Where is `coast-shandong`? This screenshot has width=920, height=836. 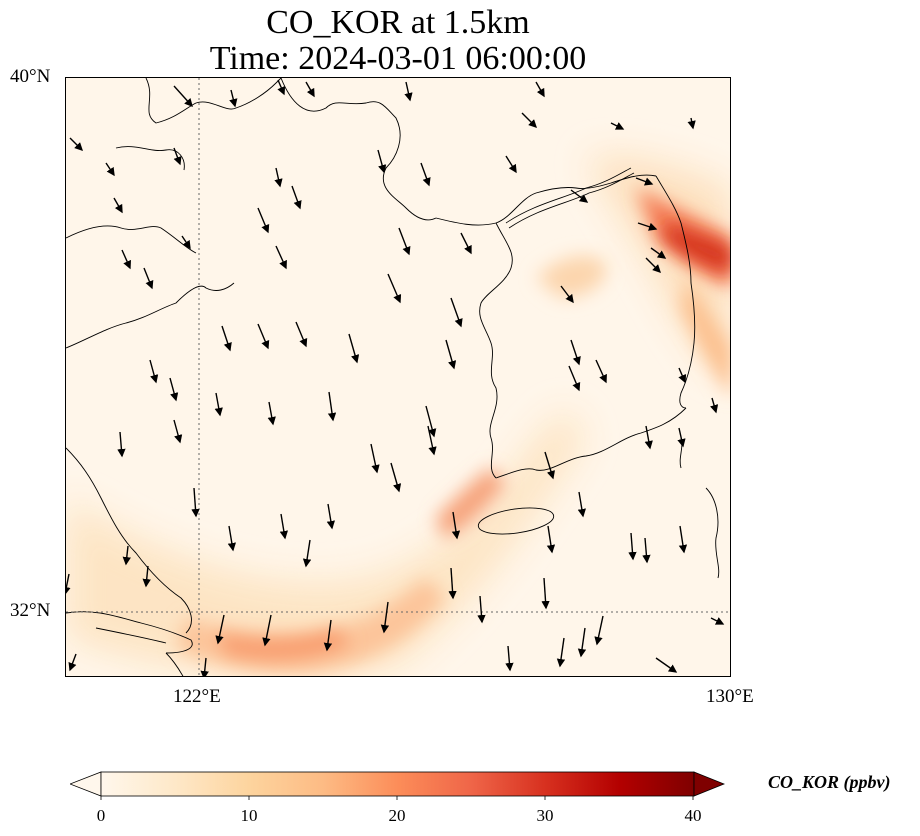
coast-shandong is located at coordinates (150, 315).